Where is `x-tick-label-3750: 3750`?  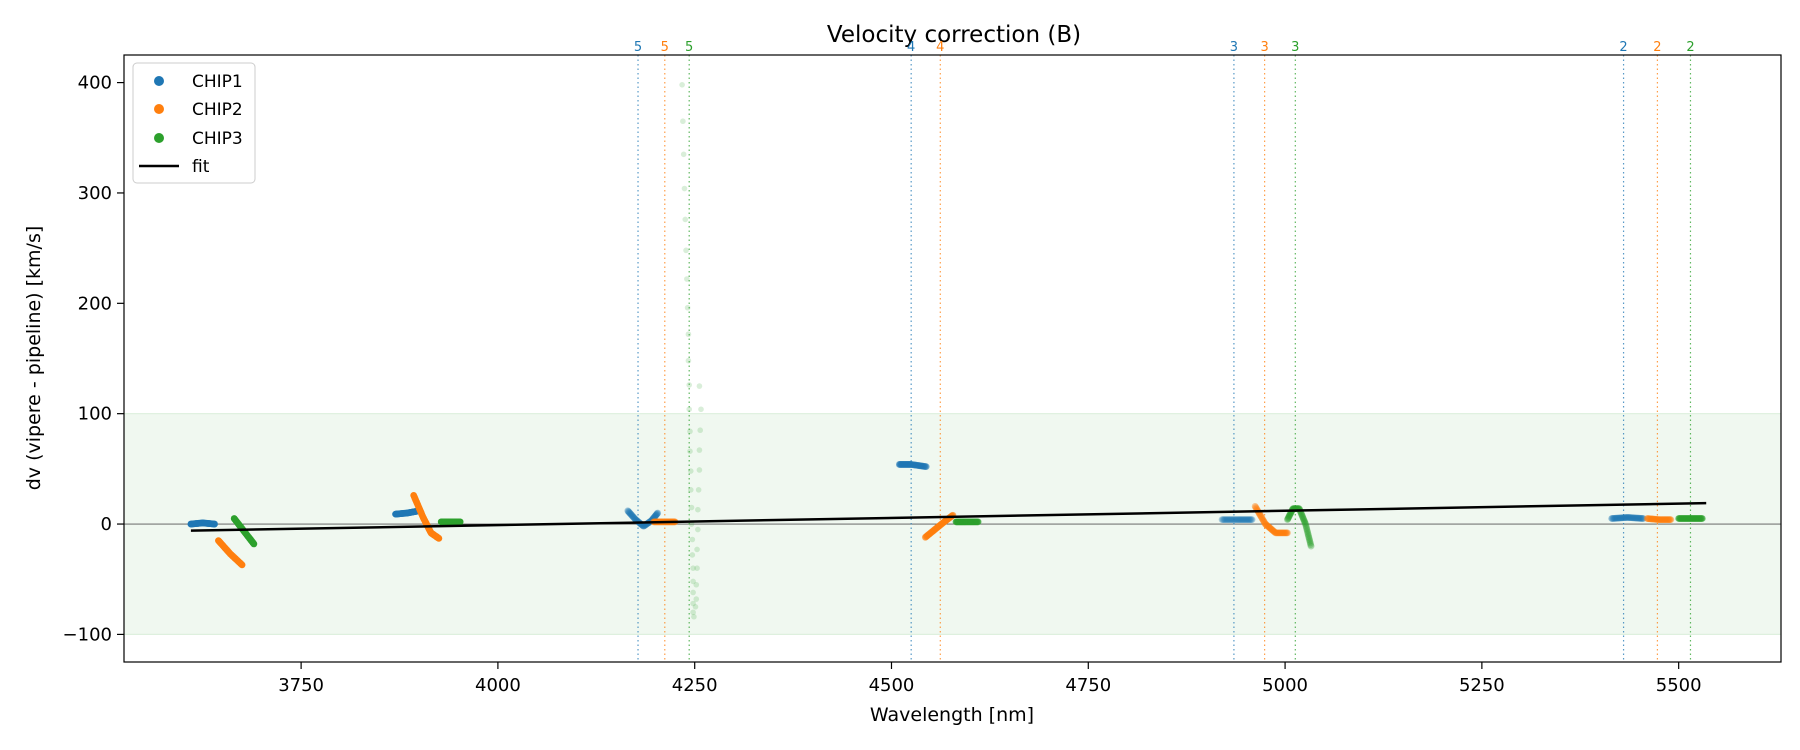 x-tick-label-3750: 3750 is located at coordinates (301, 685).